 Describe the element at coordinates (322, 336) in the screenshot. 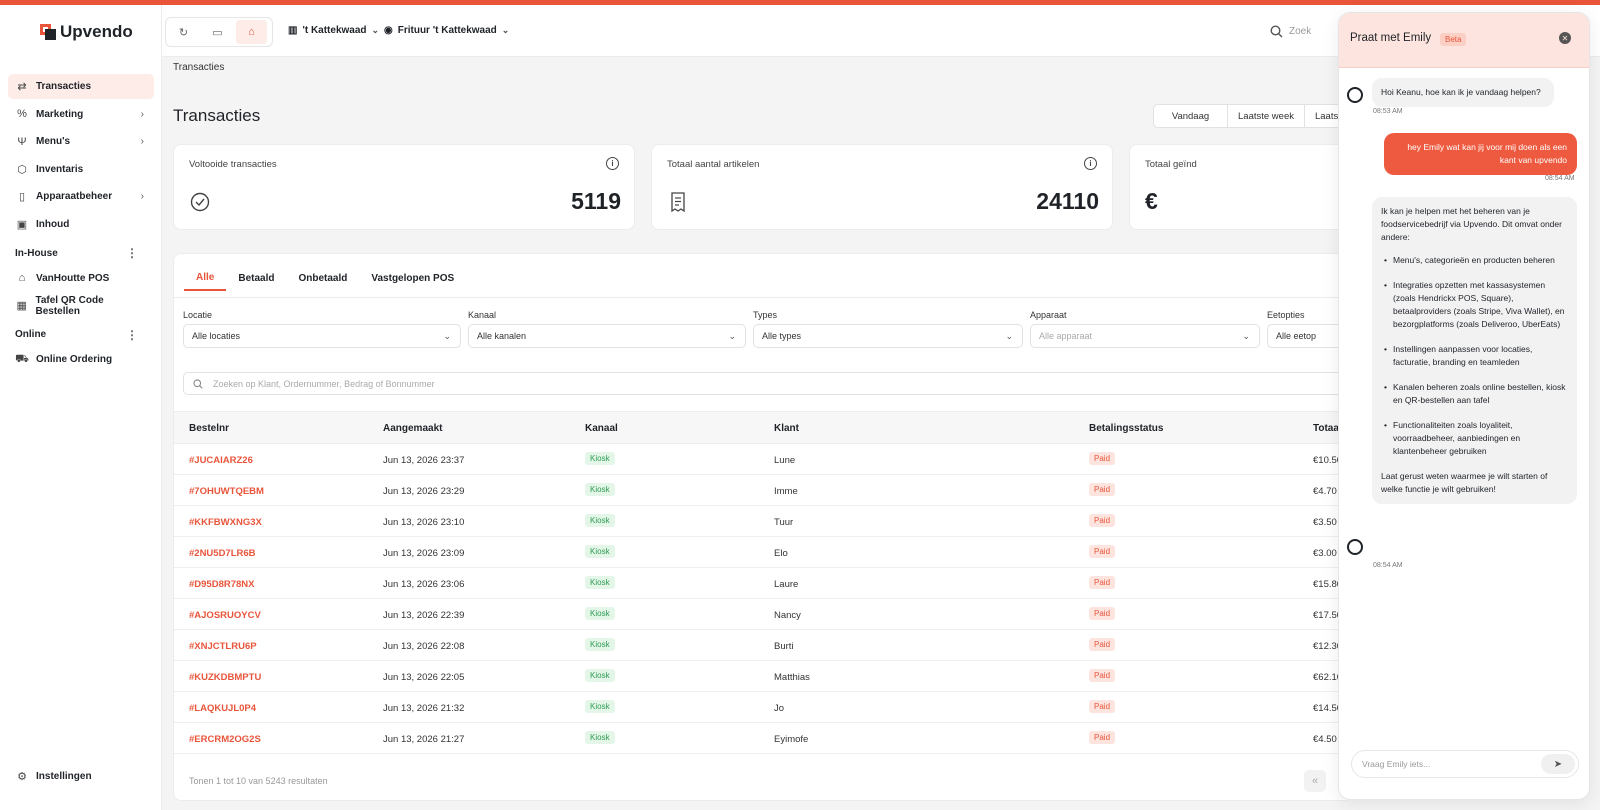

I see `location-select: Alle locaties ⌄` at that location.